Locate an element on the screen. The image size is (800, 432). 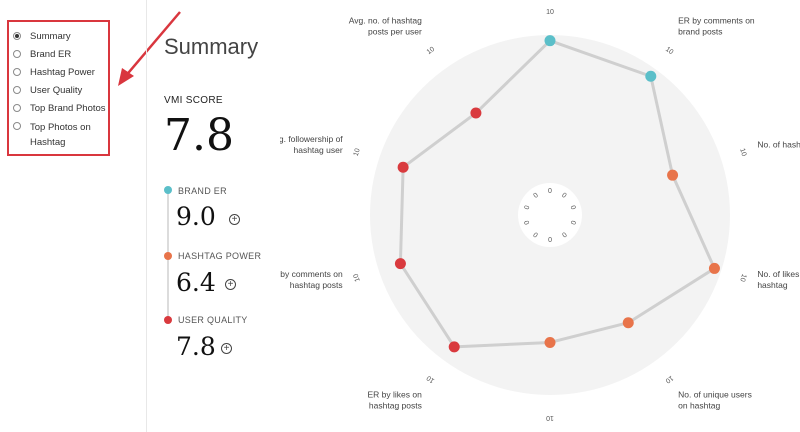
nav-item-brand-er: Brand ER is located at coordinates (42, 55).